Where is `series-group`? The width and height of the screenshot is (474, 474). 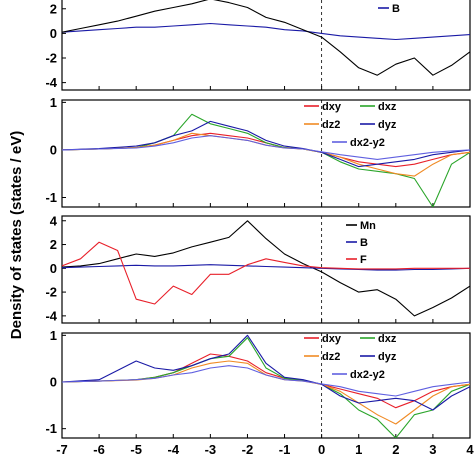 series-group is located at coordinates (266, 38).